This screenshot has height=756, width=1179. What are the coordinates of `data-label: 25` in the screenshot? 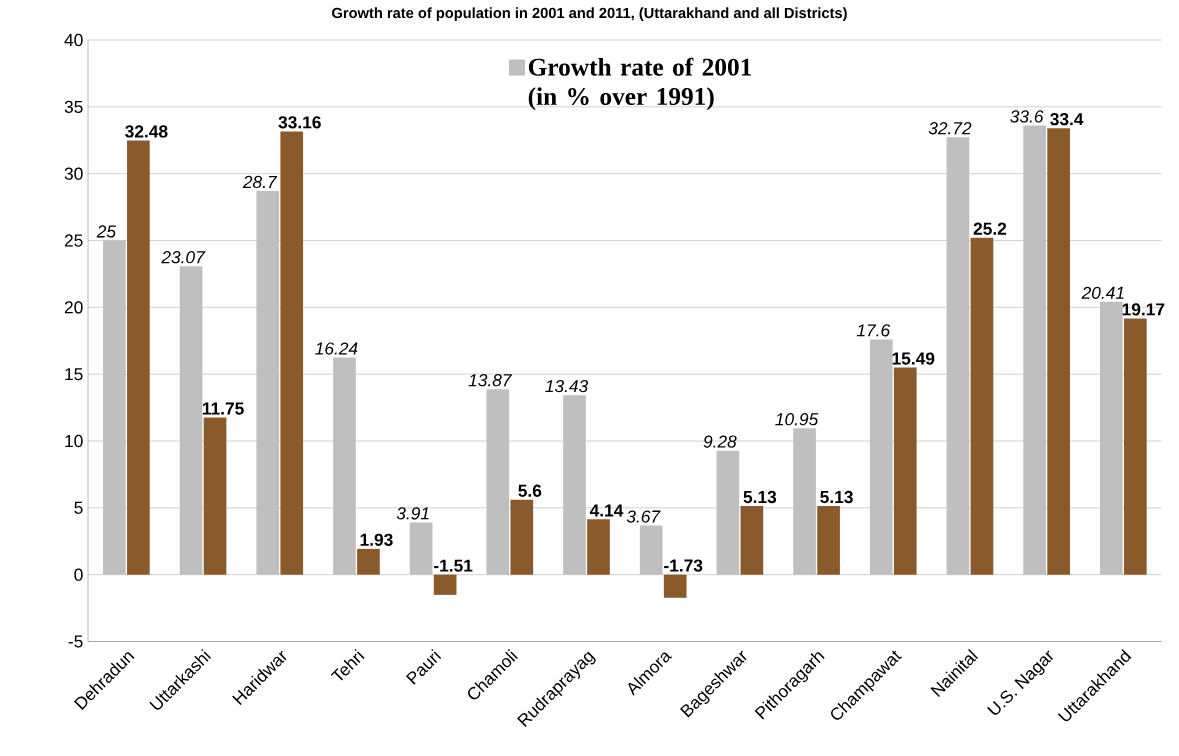 It's located at (106, 231).